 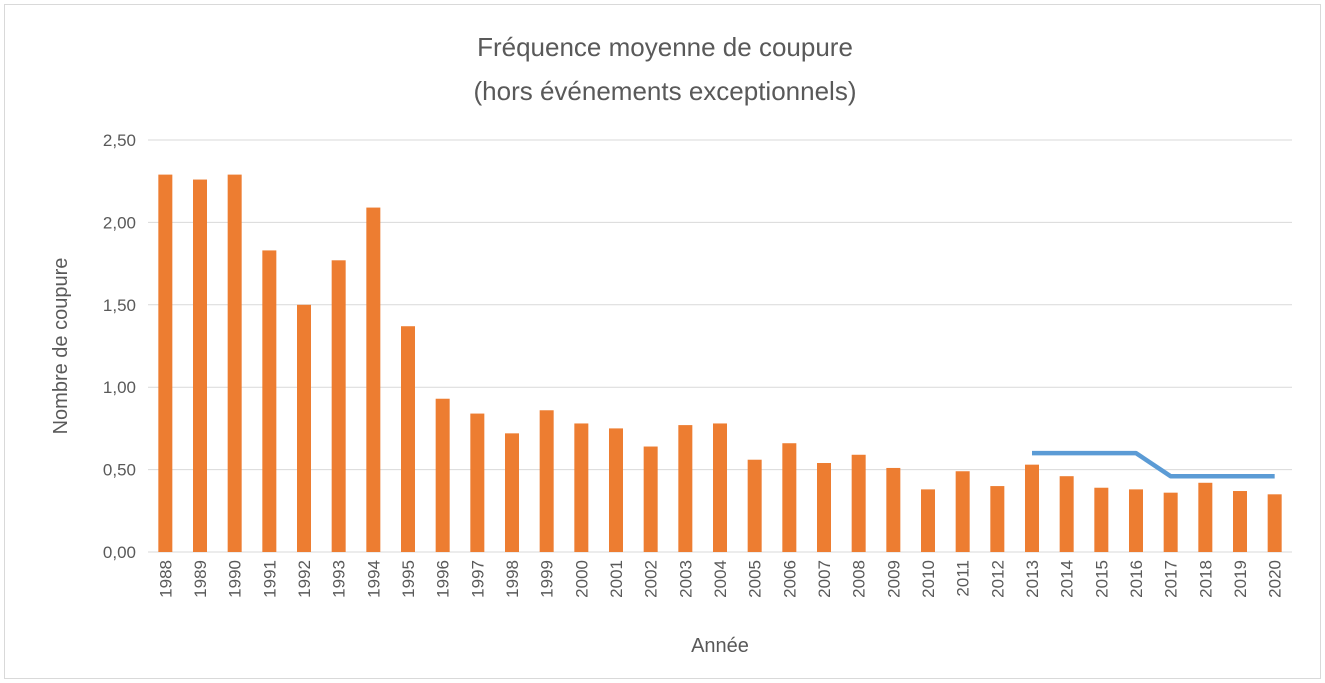 What do you see at coordinates (928, 579) in the screenshot?
I see `x-tick-label: 2010` at bounding box center [928, 579].